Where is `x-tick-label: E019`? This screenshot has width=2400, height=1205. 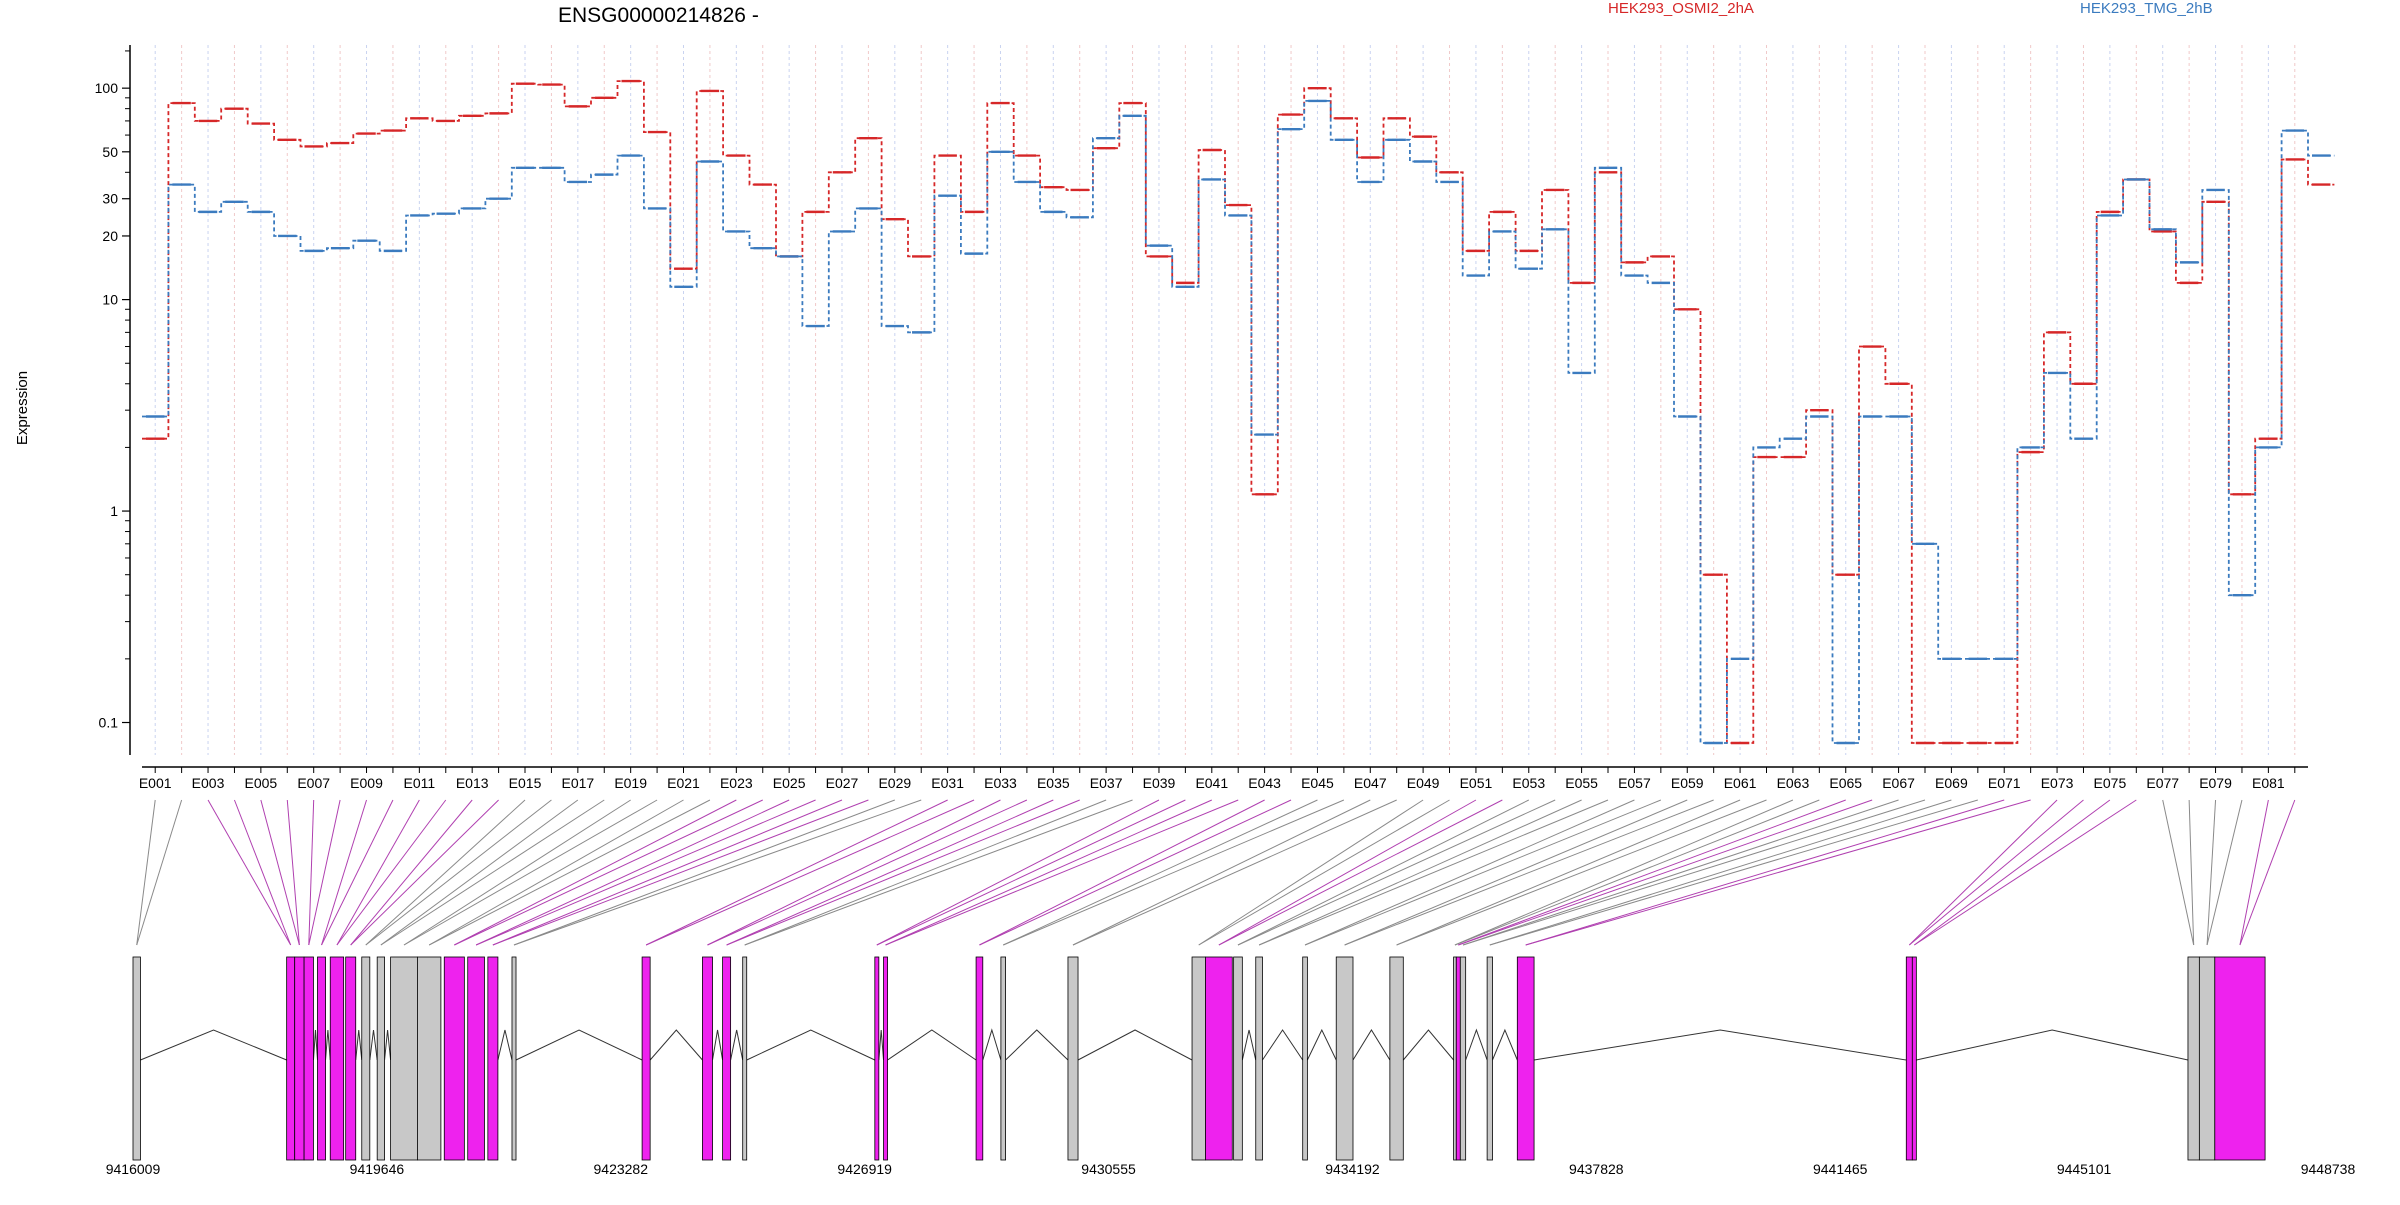
x-tick-label: E019 is located at coordinates (630, 783).